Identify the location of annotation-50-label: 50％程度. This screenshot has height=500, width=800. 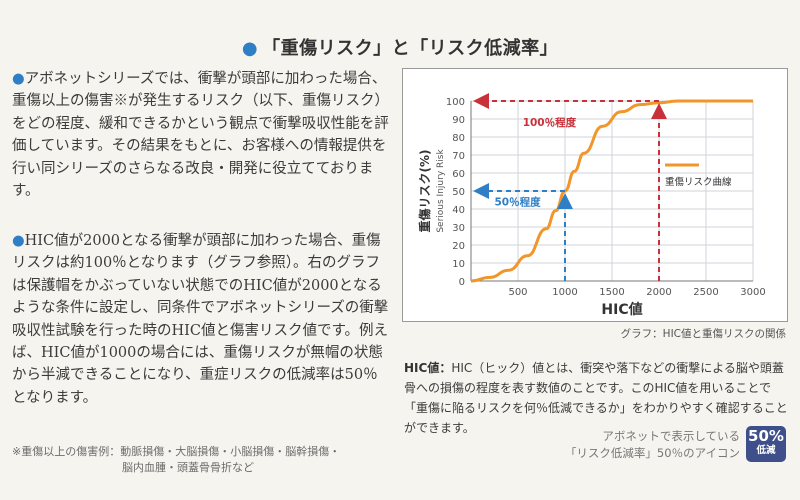
(518, 201).